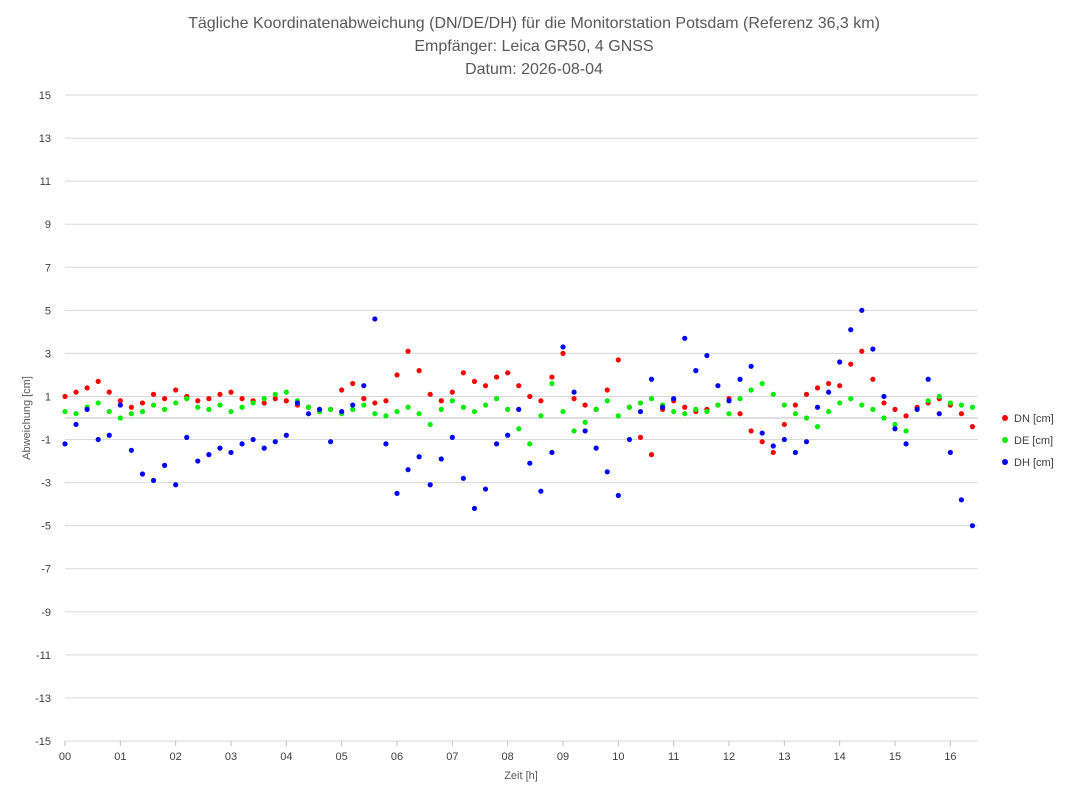  What do you see at coordinates (46, 484) in the screenshot?
I see `y-tick-label: -3` at bounding box center [46, 484].